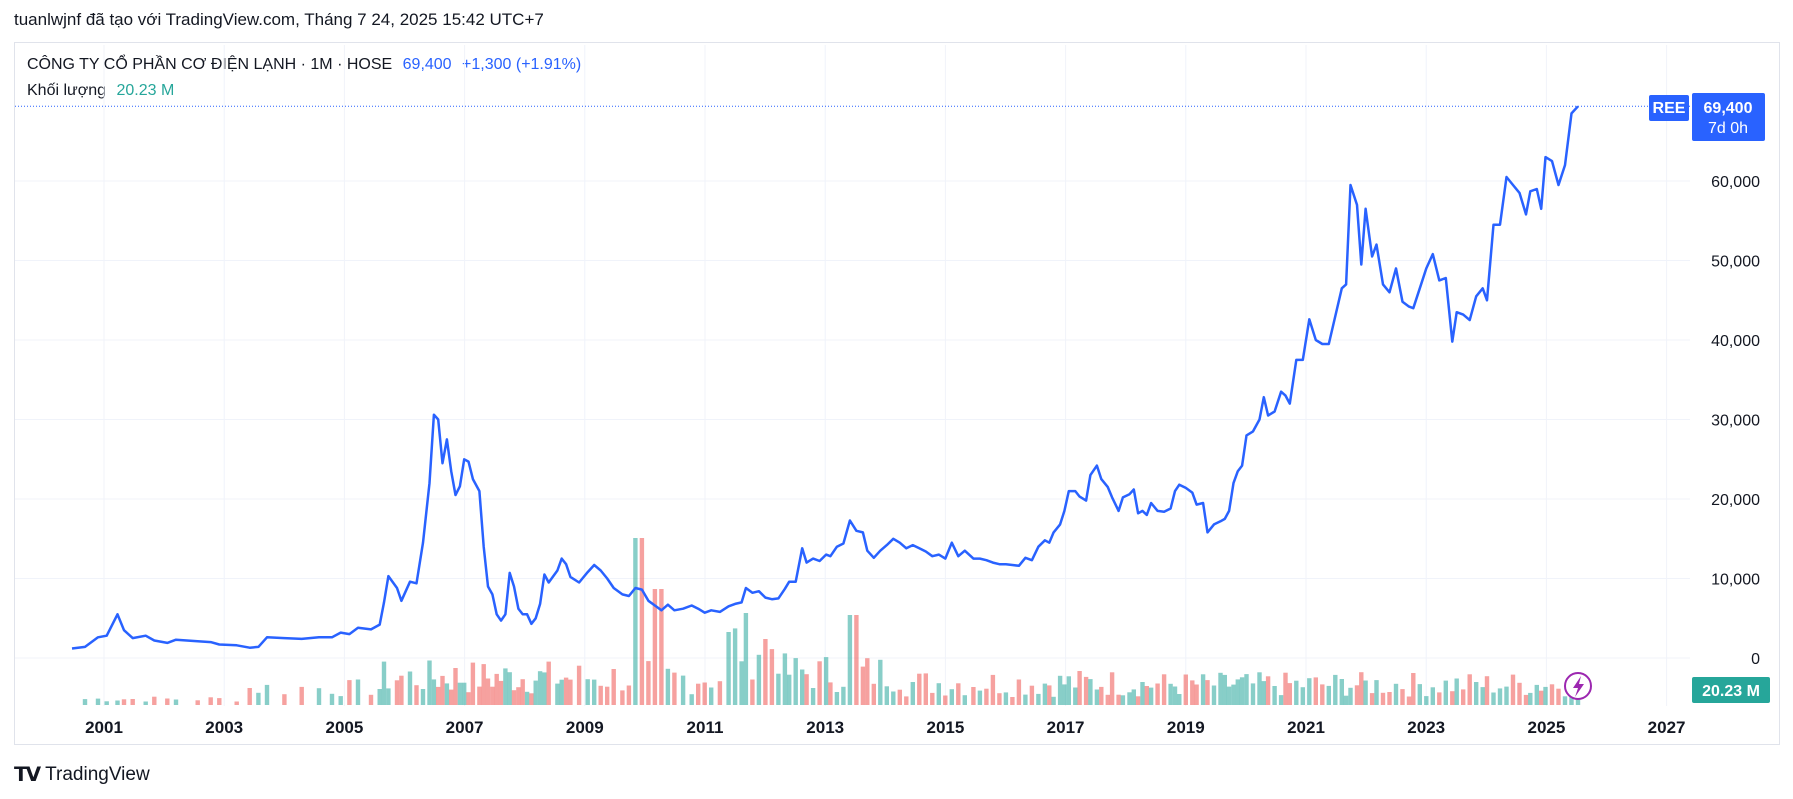 The image size is (1793, 799). Describe the element at coordinates (1735, 182) in the screenshot. I see `y-tick-label: 60,000` at that location.